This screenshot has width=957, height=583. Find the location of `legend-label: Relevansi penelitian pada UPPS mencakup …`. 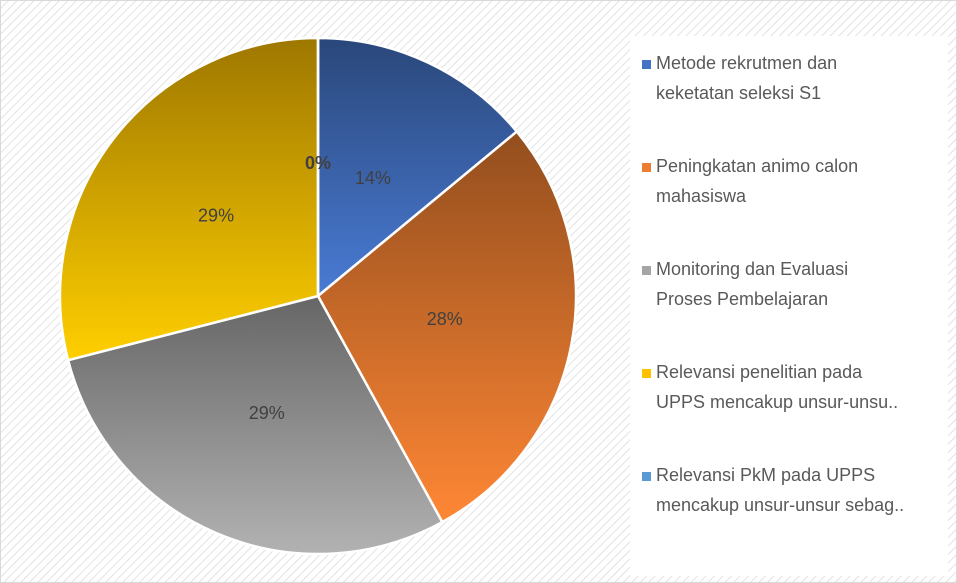

legend-label: Relevansi penelitian pada UPPS mencakup … is located at coordinates (777, 387).